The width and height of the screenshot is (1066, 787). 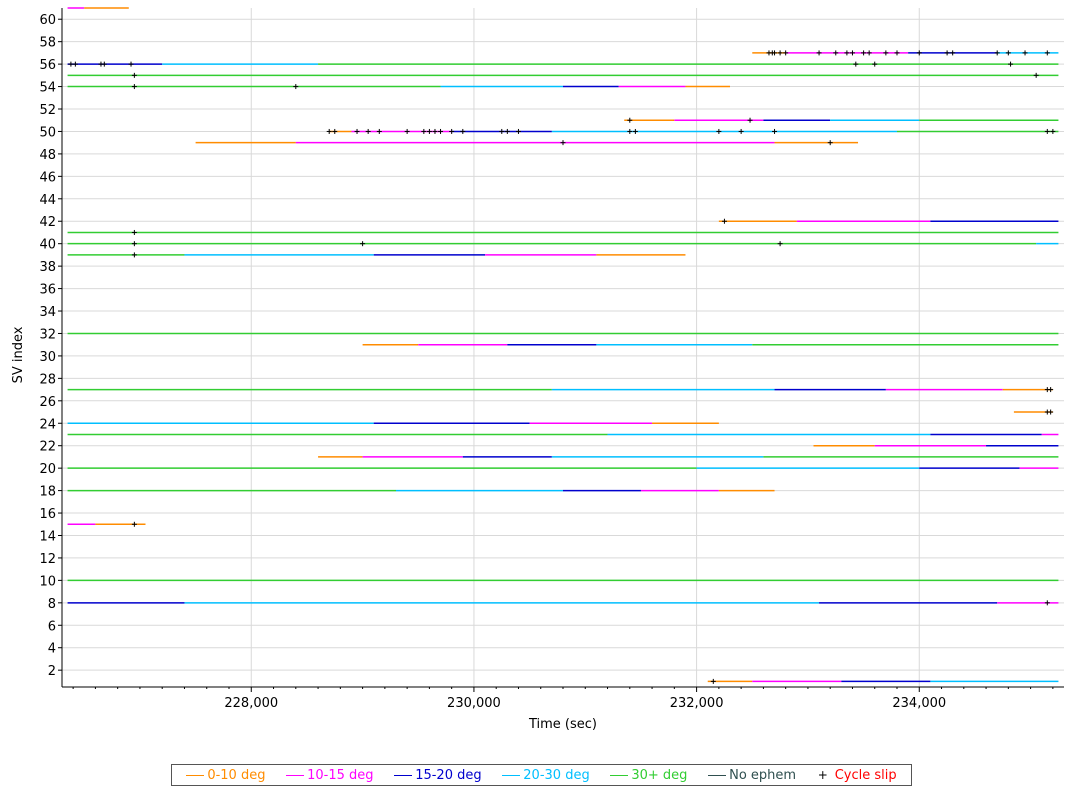 What do you see at coordinates (47, 357) in the screenshot?
I see `y-tick-label: 30` at bounding box center [47, 357].